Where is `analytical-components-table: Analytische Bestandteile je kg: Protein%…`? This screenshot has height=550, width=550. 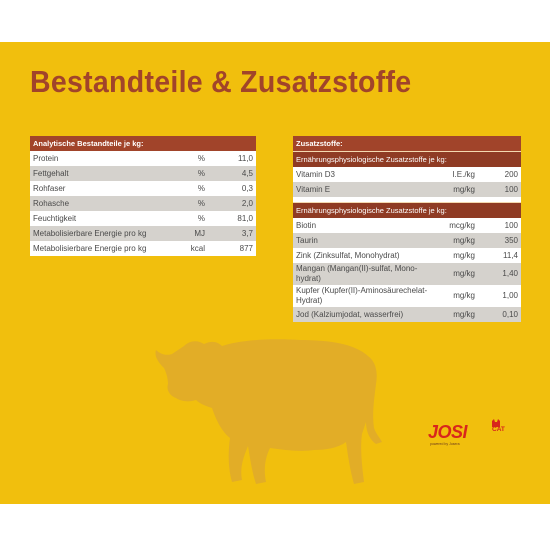
analytical-components-table: Analytische Bestandteile je kg: Protein%… is located at coordinates (143, 196).